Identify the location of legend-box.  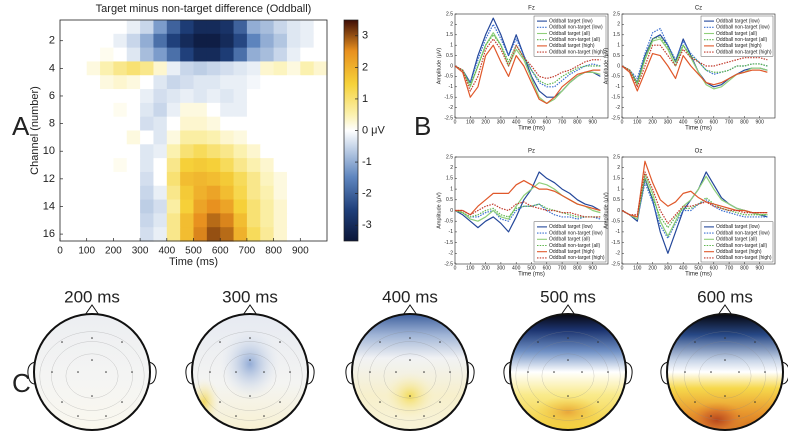
(737, 242).